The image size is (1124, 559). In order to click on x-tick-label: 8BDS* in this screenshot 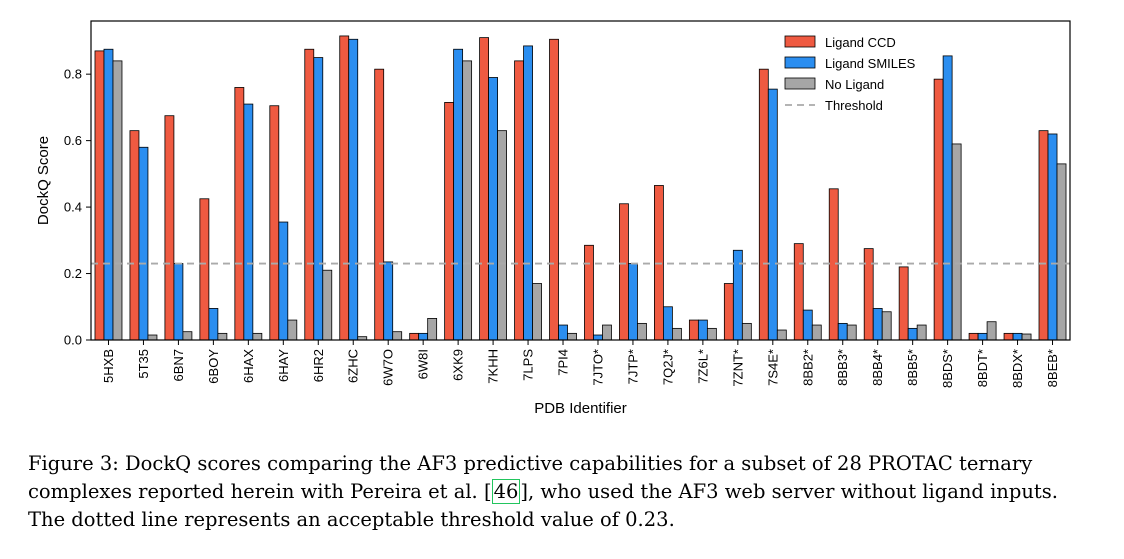, I will do `click(947, 368)`.